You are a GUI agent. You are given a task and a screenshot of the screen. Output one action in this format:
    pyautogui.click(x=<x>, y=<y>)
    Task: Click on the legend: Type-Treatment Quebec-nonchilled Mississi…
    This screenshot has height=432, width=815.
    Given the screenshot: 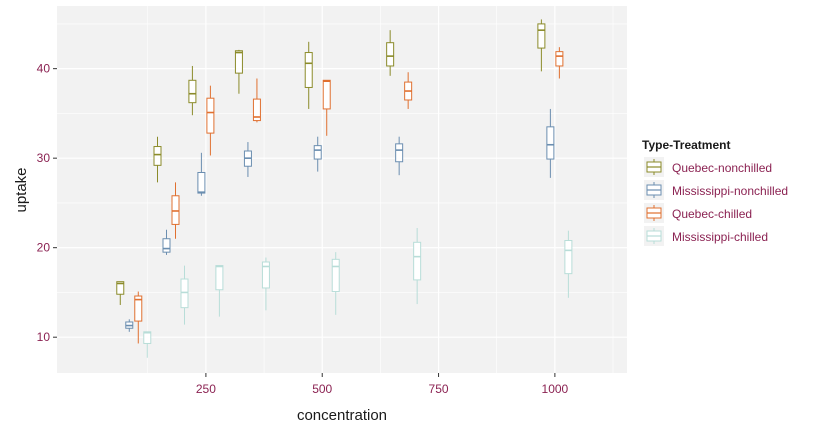 What is the action you would take?
    pyautogui.click(x=715, y=192)
    